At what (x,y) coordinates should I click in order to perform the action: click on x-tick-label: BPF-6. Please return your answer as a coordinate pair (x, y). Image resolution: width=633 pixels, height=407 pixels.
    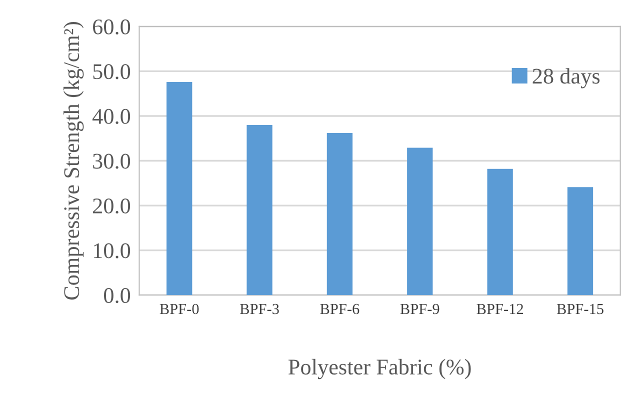
    Looking at the image, I should click on (340, 309).